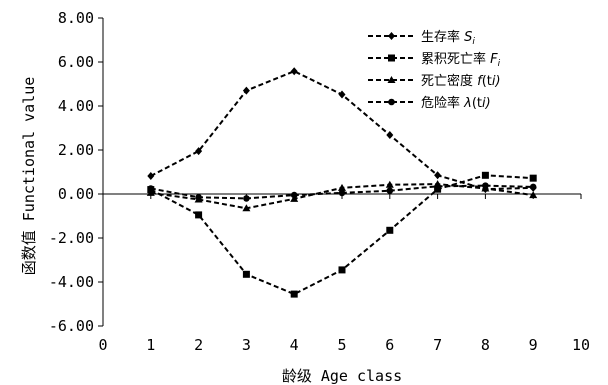 Image resolution: width=608 pixels, height=385 pixels. Describe the element at coordinates (76, 62) in the screenshot. I see `y-tick-label: 6.00` at that location.